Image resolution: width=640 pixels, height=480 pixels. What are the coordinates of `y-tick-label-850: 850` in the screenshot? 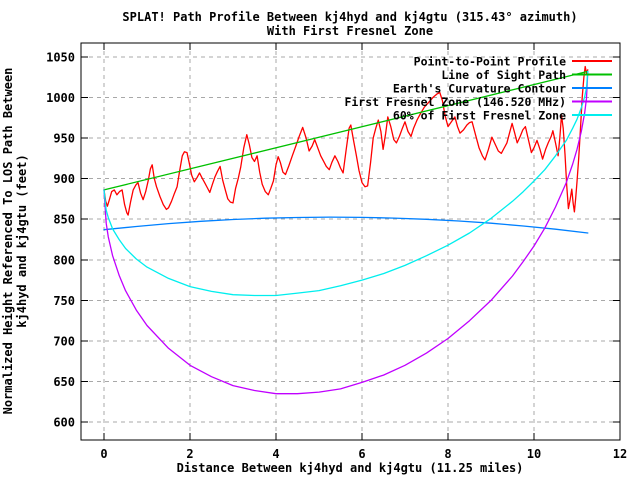 It's located at (64, 220).